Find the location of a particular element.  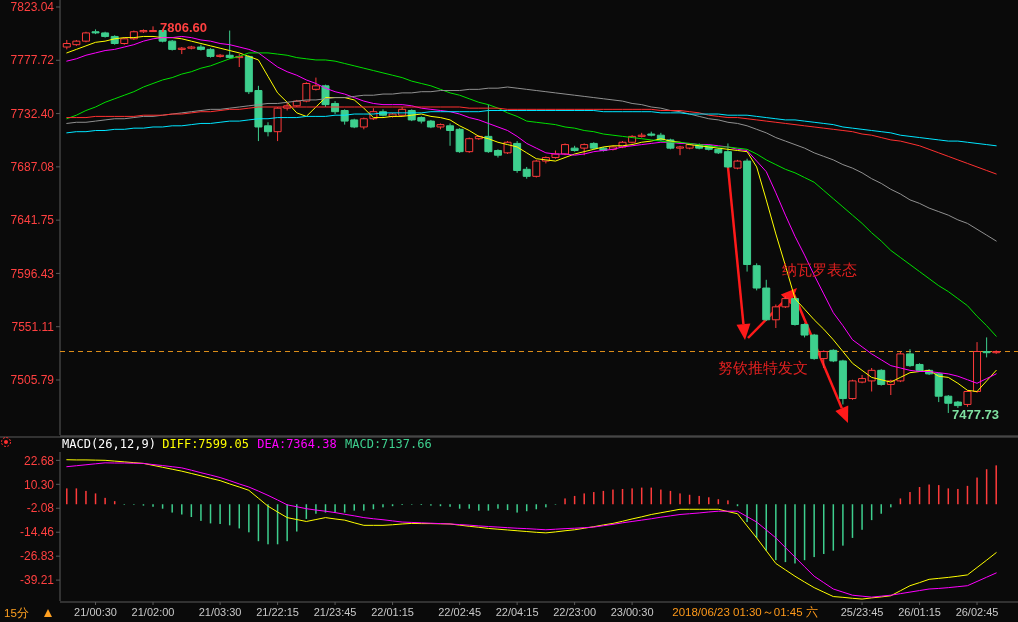

y-tick-label: 7551.11 is located at coordinates (33, 326).